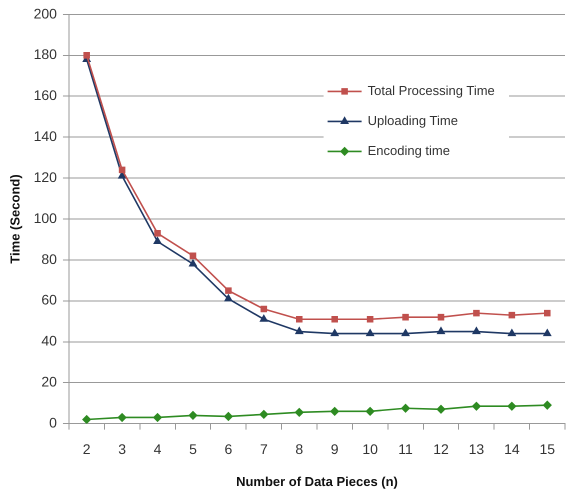 The image size is (579, 498). Describe the element at coordinates (49, 258) in the screenshot. I see `y-tick-label: 80` at that location.